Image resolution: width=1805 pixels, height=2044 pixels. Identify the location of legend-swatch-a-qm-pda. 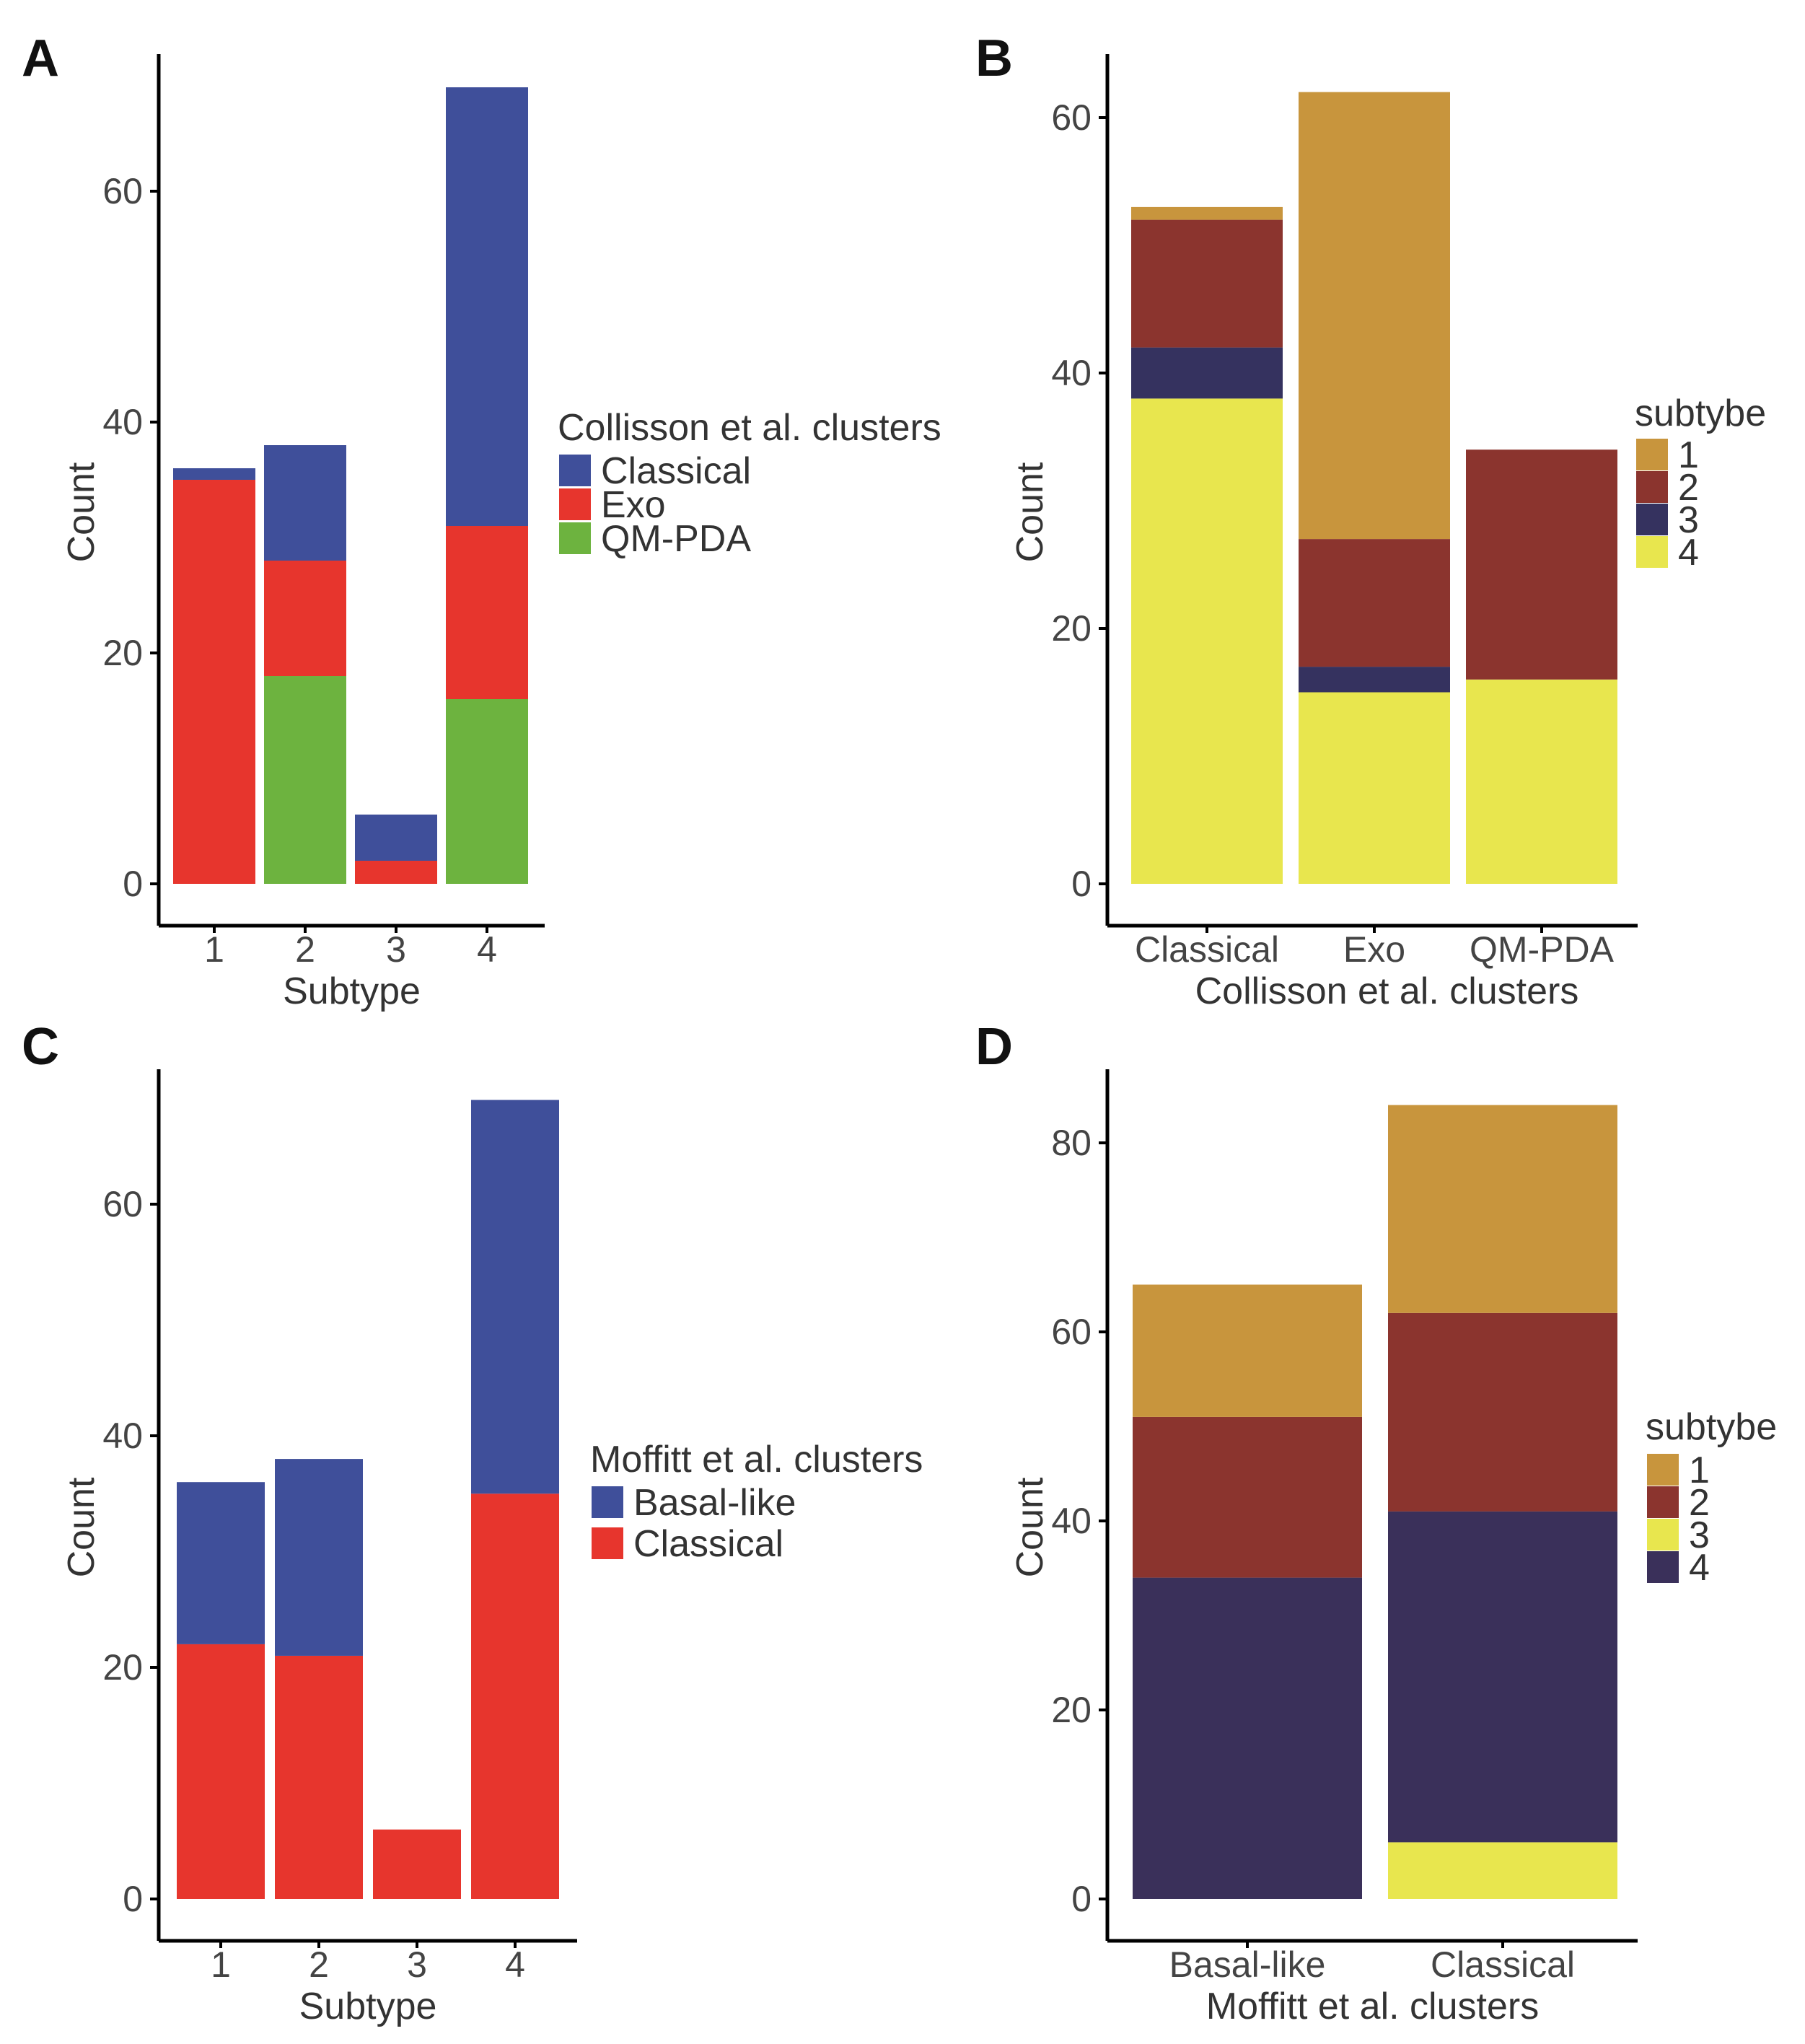
(575, 538).